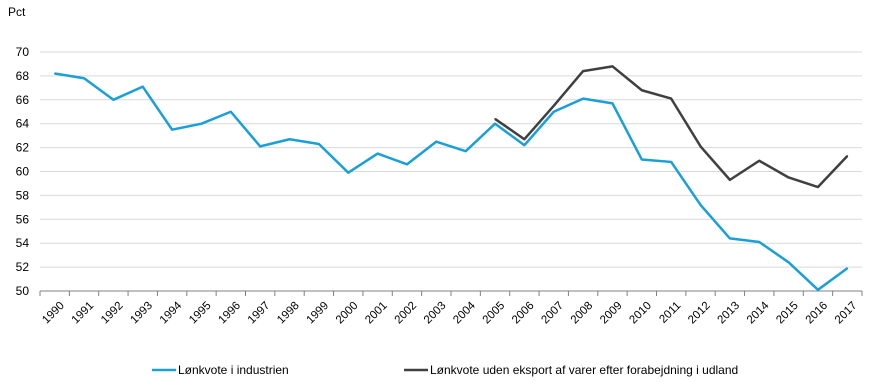 Image resolution: width=877 pixels, height=382 pixels. What do you see at coordinates (640, 313) in the screenshot?
I see `x-tick-label: 2010` at bounding box center [640, 313].